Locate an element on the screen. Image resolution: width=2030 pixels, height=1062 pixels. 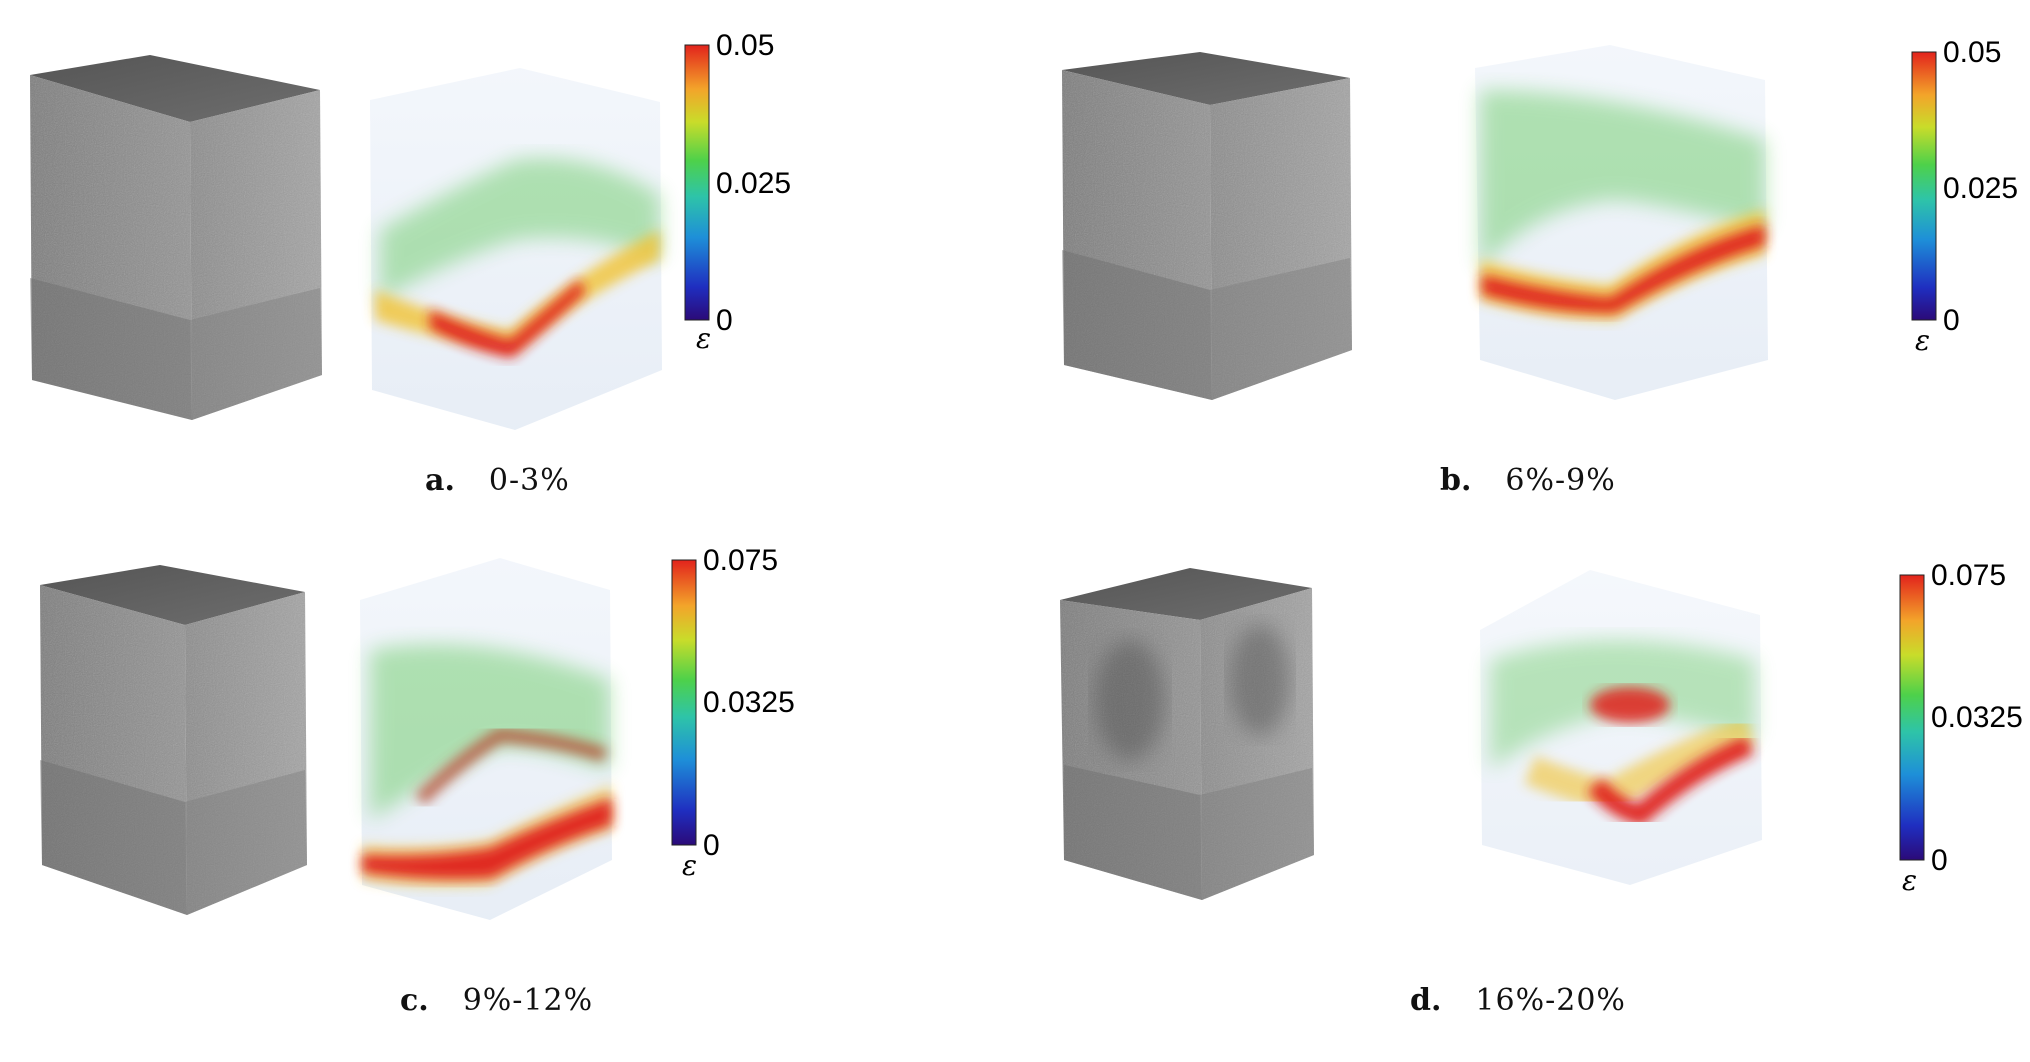
strain-volume-outline is located at coordinates (516, 249).